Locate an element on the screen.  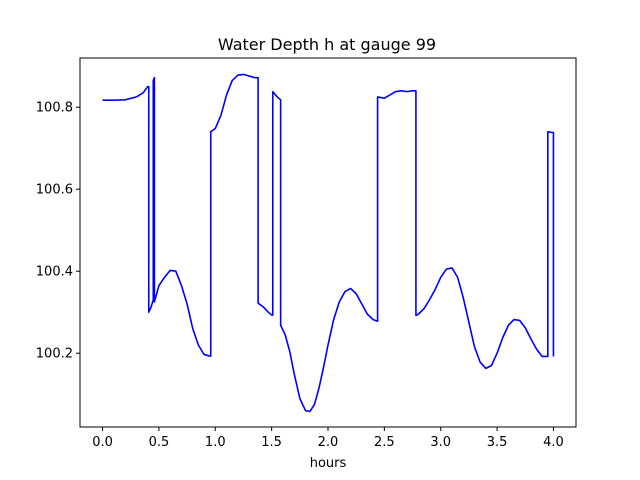
x-tick-label: 2.5 is located at coordinates (384, 442).